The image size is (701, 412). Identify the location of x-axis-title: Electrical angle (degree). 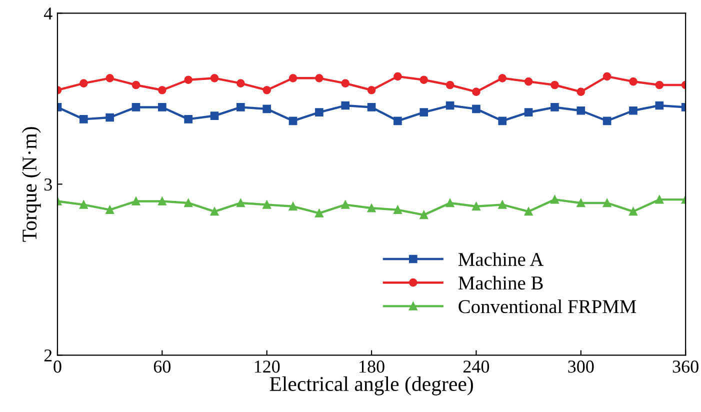
(371, 386).